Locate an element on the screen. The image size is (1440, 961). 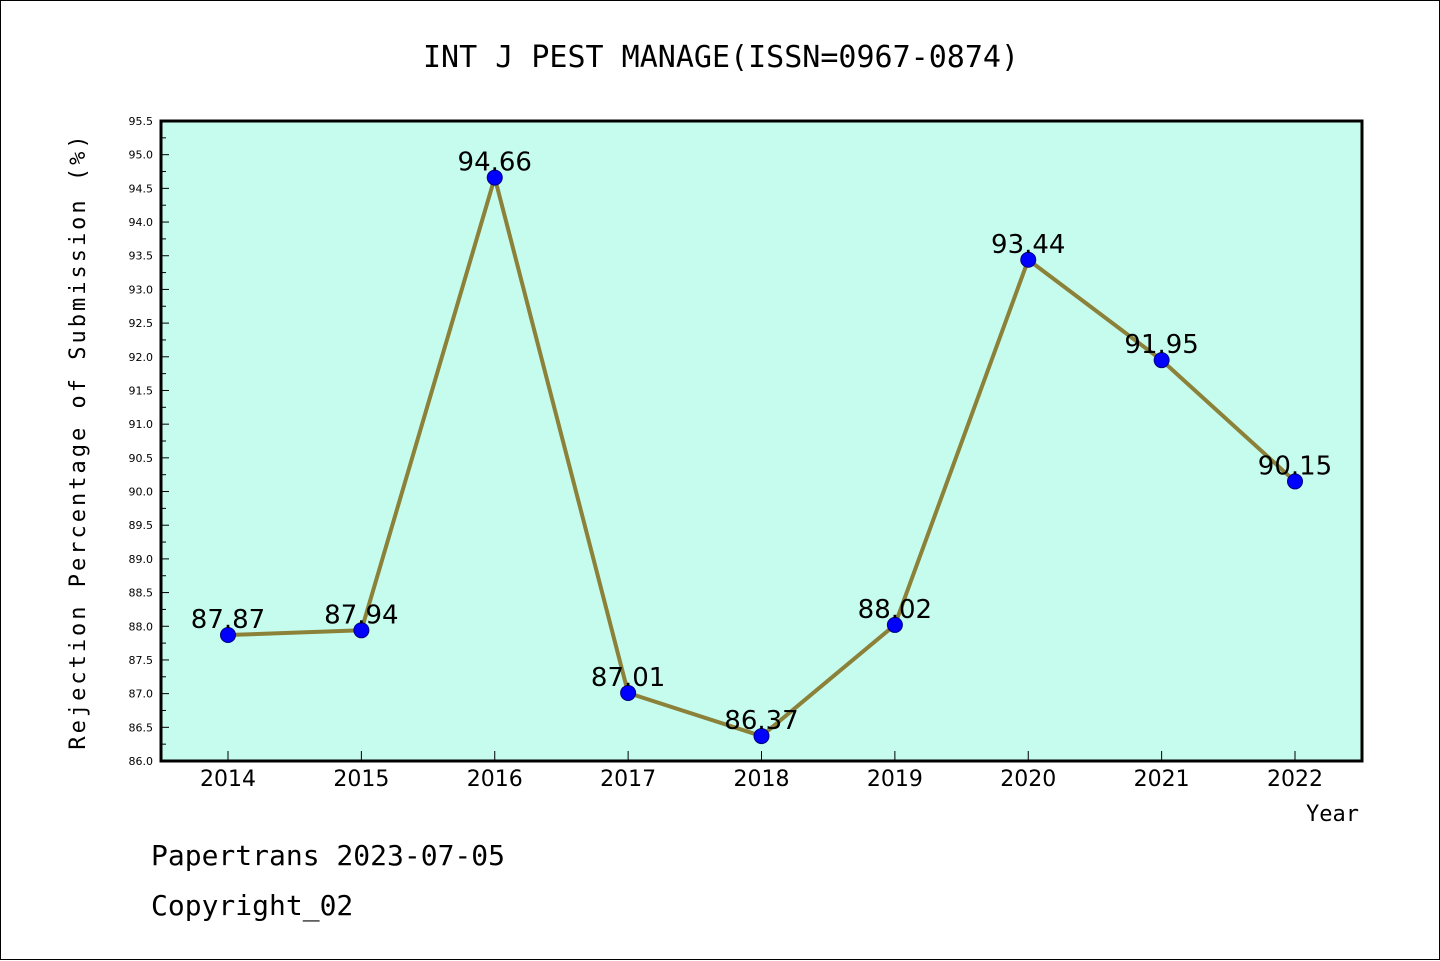
y-tick-label: 89.0 is located at coordinates (141, 559).